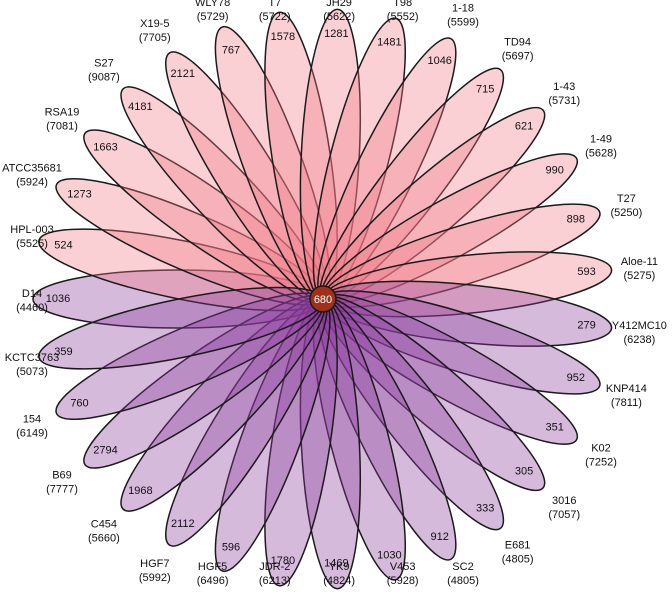 This screenshot has height=597, width=672. Describe the element at coordinates (339, 17) in the screenshot. I see `petal-gene-count: (5622)` at that location.